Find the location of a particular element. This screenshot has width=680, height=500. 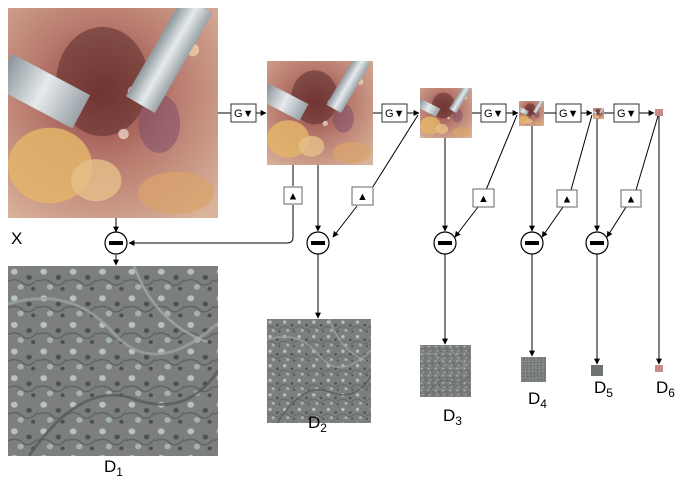

gaussian-level-4-image is located at coordinates (531, 113).